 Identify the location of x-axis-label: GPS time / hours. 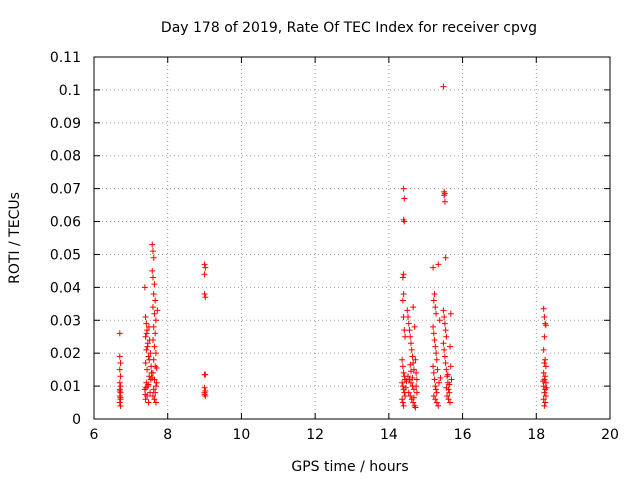
(349, 467).